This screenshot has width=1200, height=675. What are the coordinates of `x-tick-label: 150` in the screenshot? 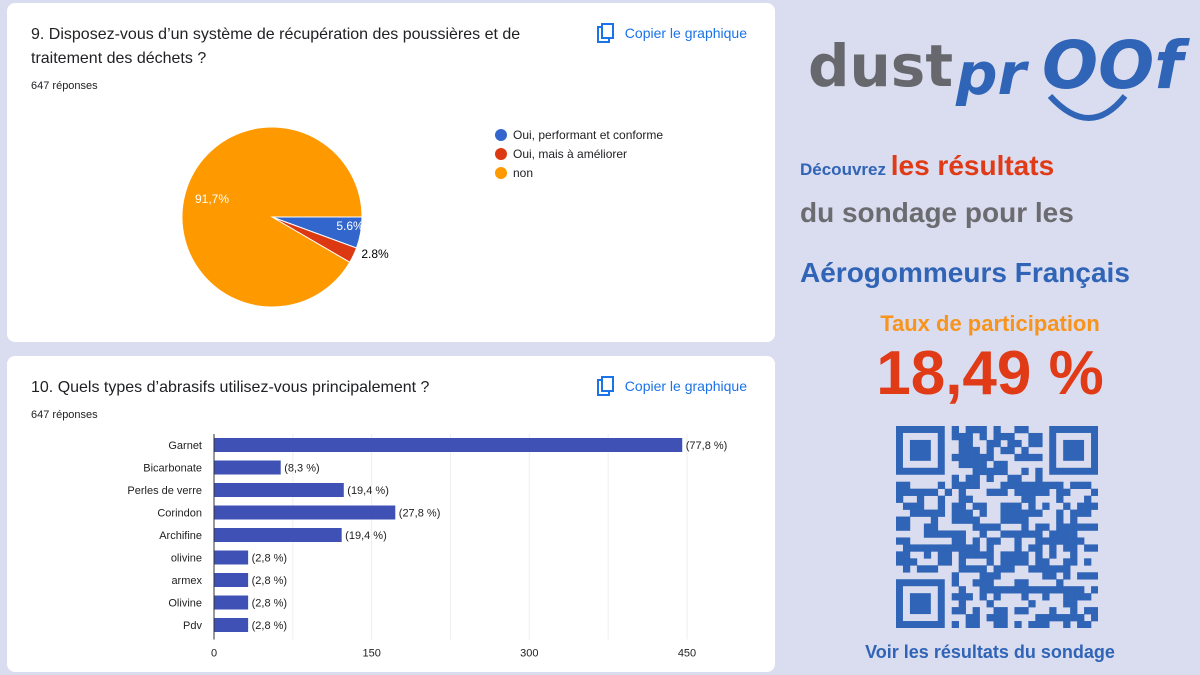 It's located at (371, 654).